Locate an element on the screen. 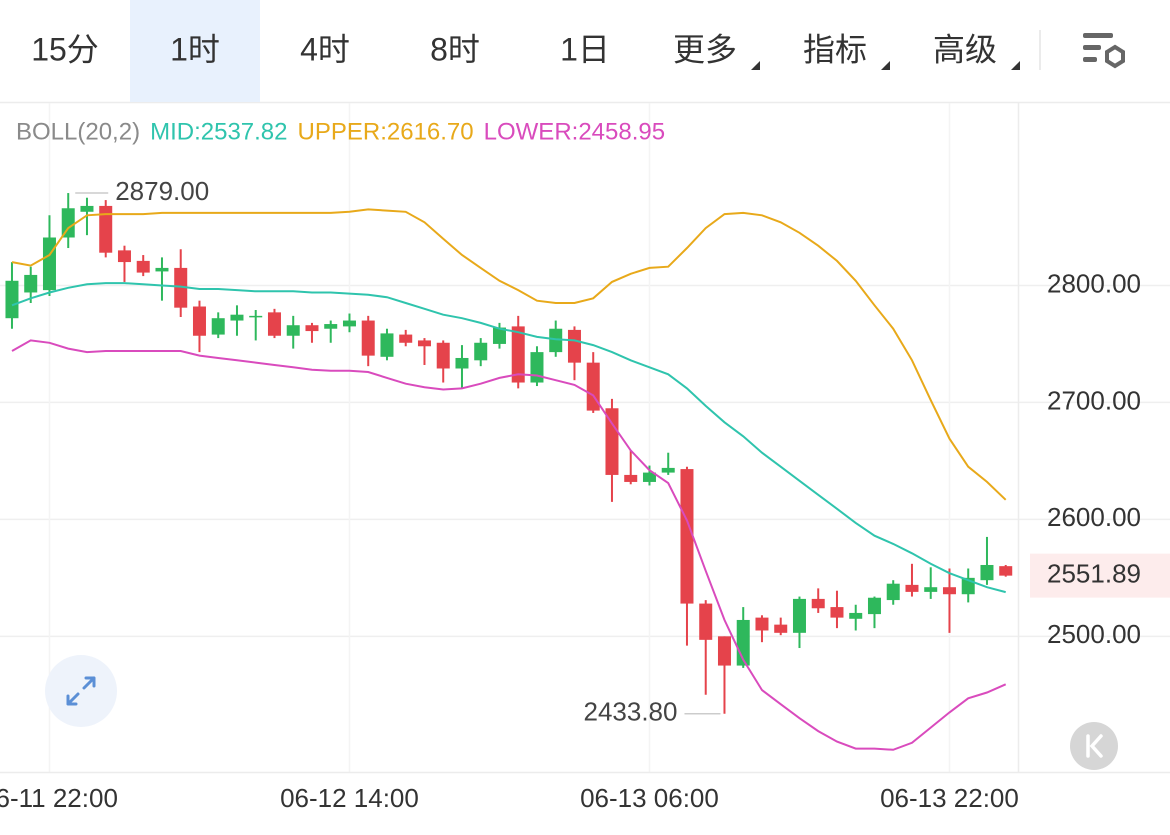  legend-value: 2616.70 is located at coordinates (430, 131).